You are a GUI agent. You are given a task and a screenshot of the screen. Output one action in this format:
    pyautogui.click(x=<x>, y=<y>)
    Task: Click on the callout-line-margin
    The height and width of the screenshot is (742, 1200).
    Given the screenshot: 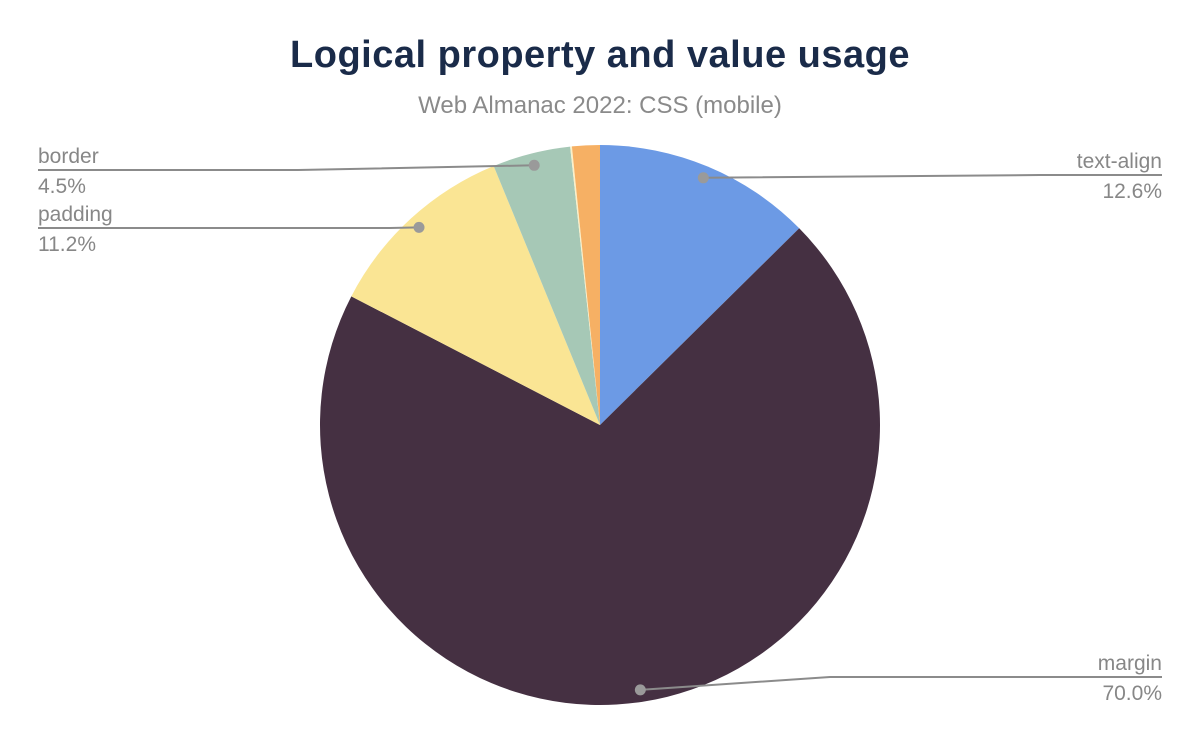 What is the action you would take?
    pyautogui.click(x=901, y=683)
    